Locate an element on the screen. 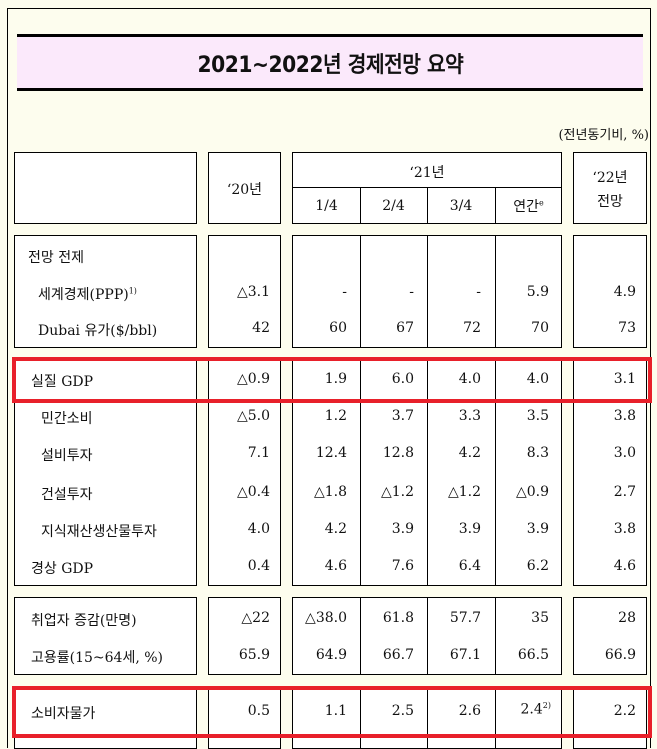 The width and height of the screenshot is (657, 749). cell-value: 1.1 is located at coordinates (335, 711).